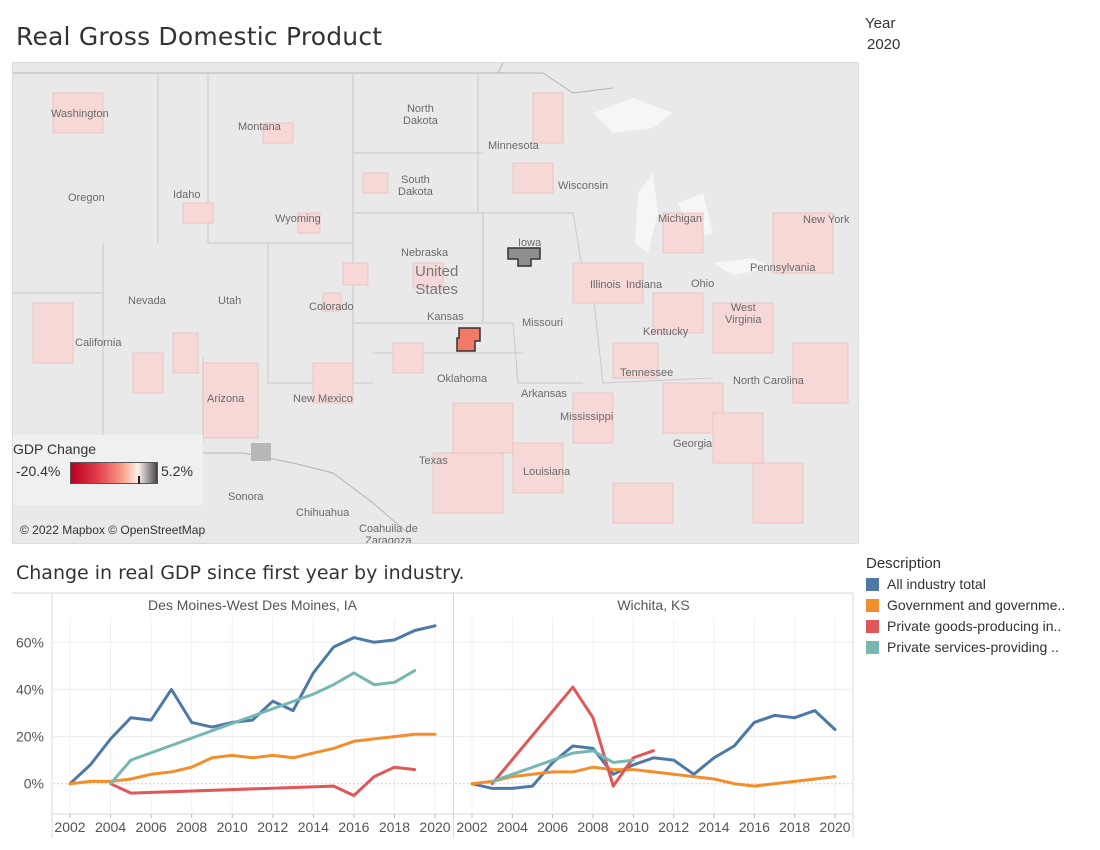 The height and width of the screenshot is (850, 1100). What do you see at coordinates (147, 301) in the screenshot?
I see `map-label-nevada: Nevada` at bounding box center [147, 301].